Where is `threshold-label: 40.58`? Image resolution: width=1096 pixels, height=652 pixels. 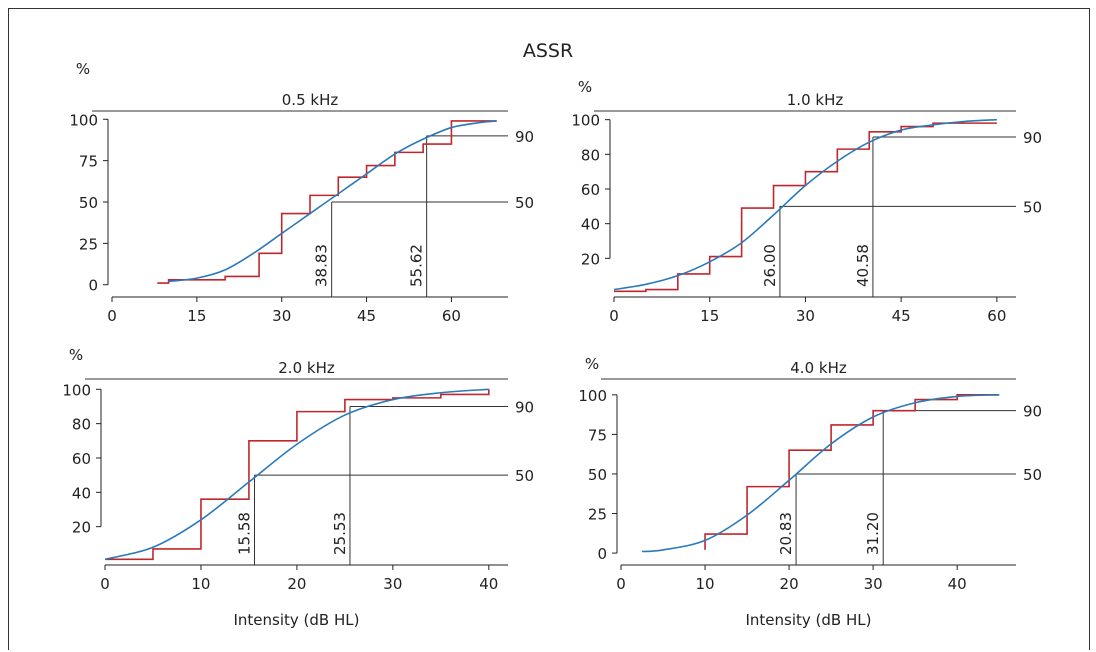
threshold-label: 40.58 is located at coordinates (863, 265).